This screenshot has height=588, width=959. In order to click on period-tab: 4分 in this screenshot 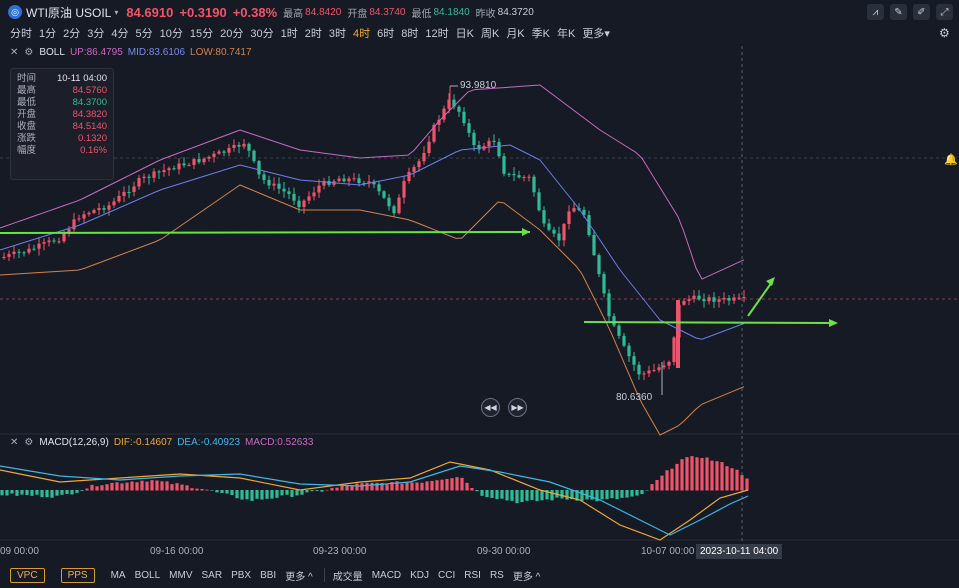, I will do `click(120, 34)`.